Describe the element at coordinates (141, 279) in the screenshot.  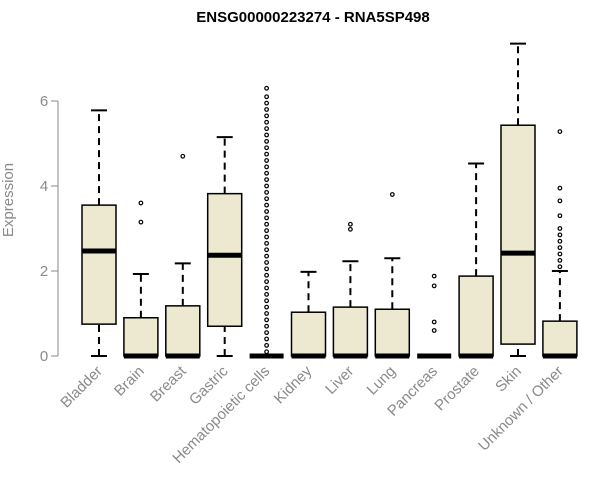
I see `box-brain` at that location.